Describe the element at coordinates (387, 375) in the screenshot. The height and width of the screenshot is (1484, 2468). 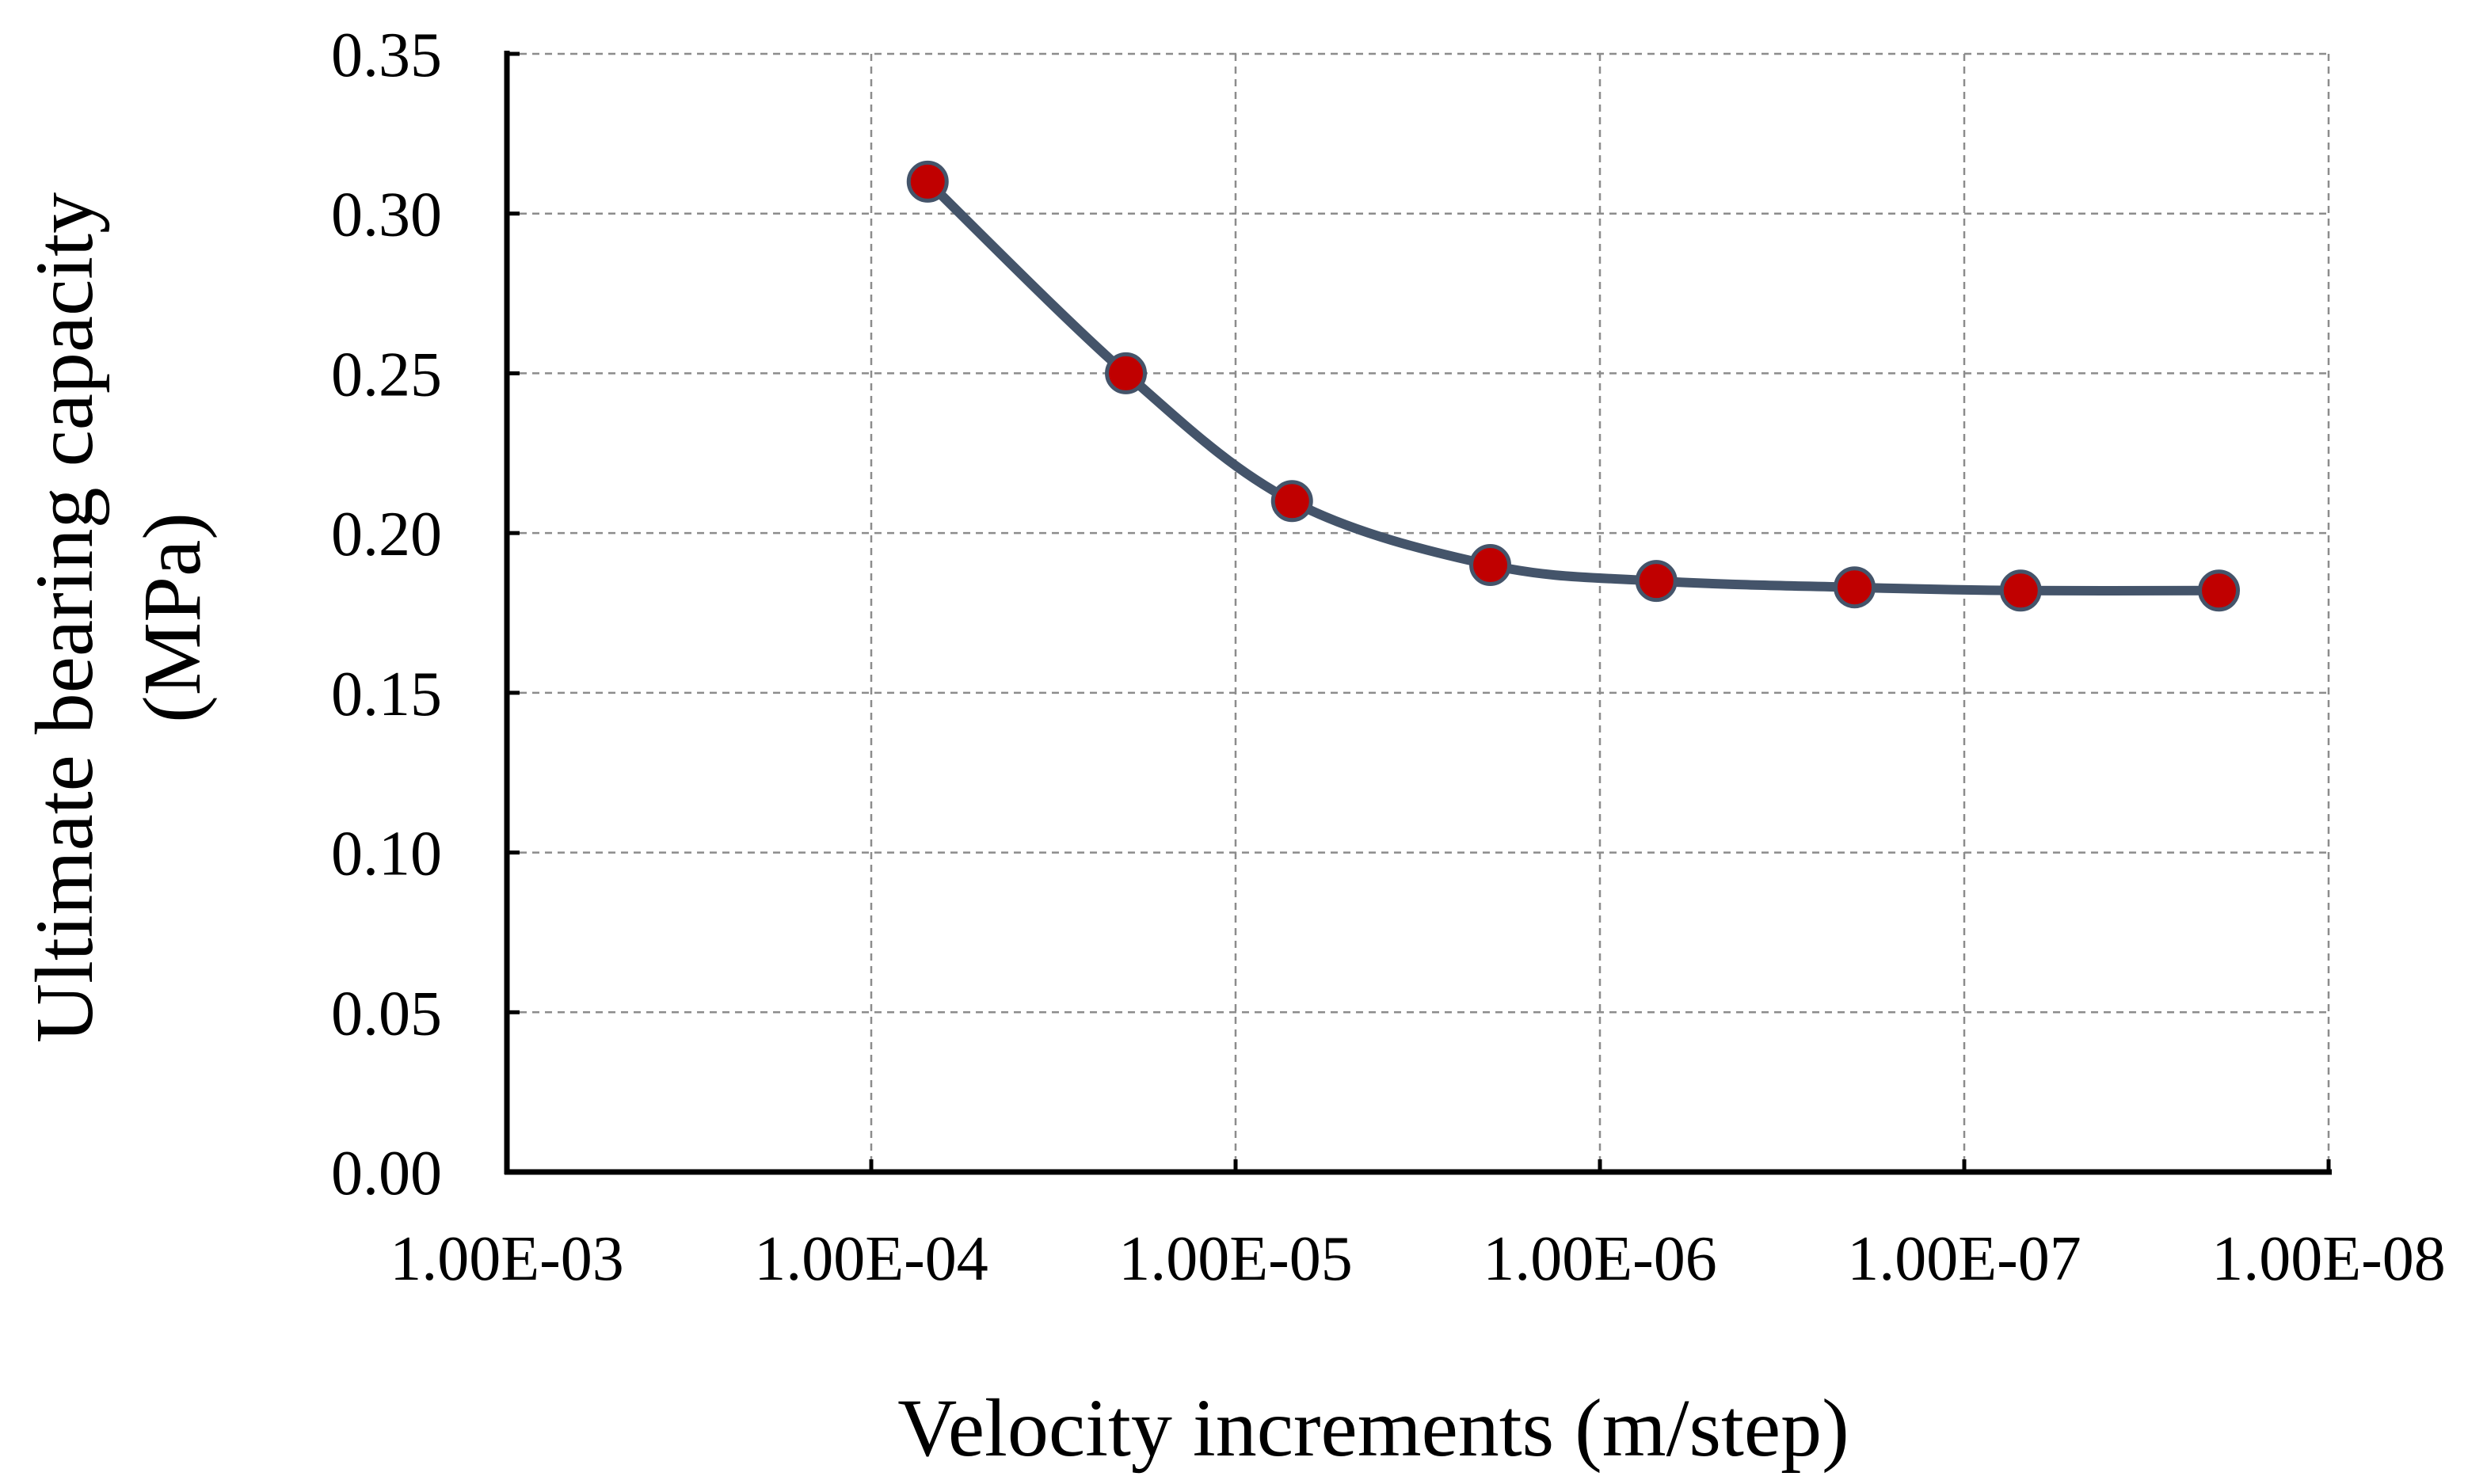
I see `y-tick-label: 0.25` at that location.